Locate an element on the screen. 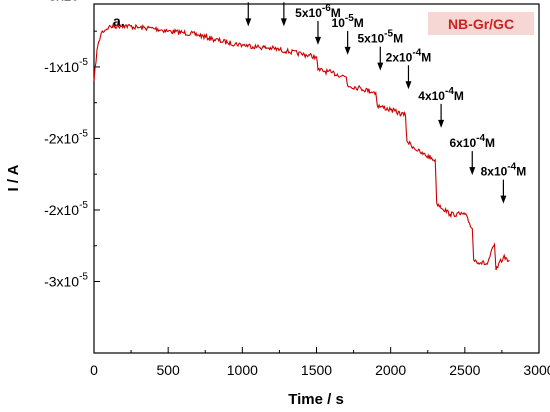 This screenshot has height=412, width=550. legend-label: NB-Gr/GC is located at coordinates (481, 24).